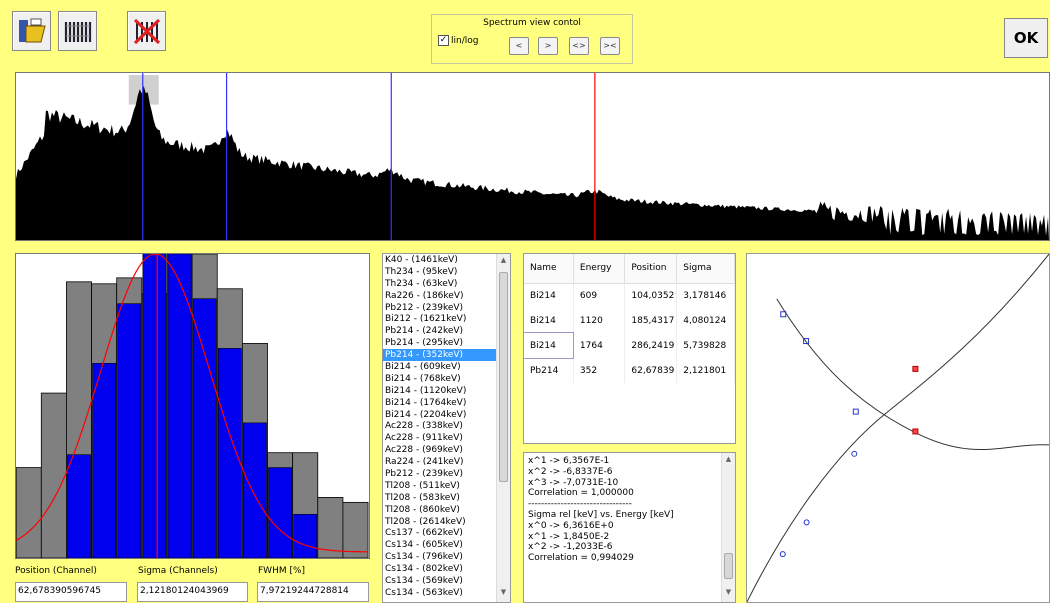 The height and width of the screenshot is (603, 1050). I want to click on isotope-list-item: Pb214 - (242keV), so click(424, 331).